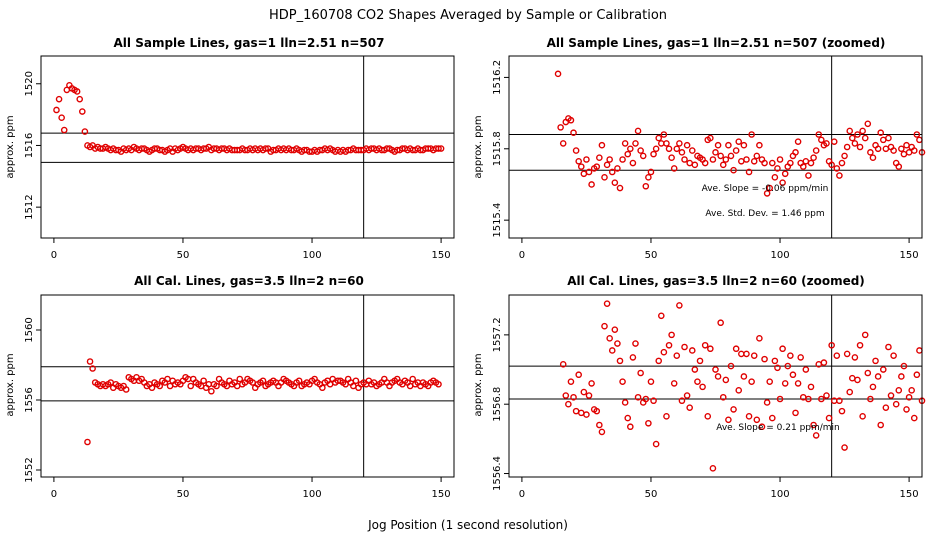  I want to click on y-tick-label: 1557.2, so click(497, 334).